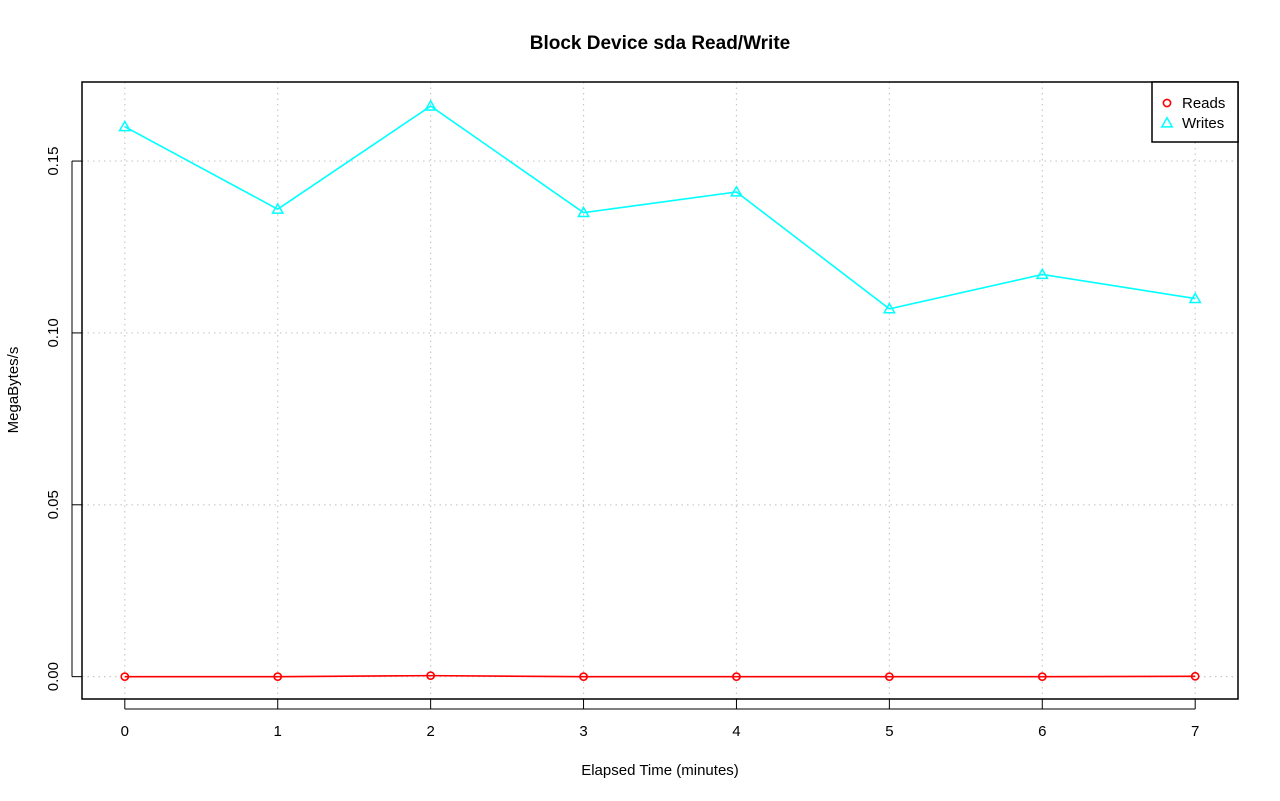  I want to click on y-tick-label: 0.05, so click(53, 504).